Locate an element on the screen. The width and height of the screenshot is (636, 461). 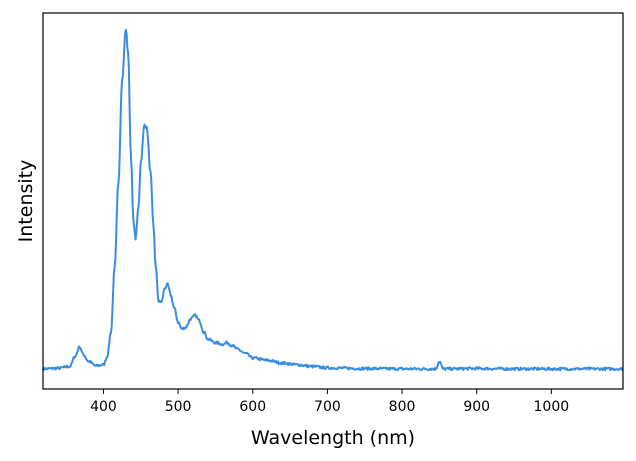
x-tick-label: 1000 is located at coordinates (552, 407).